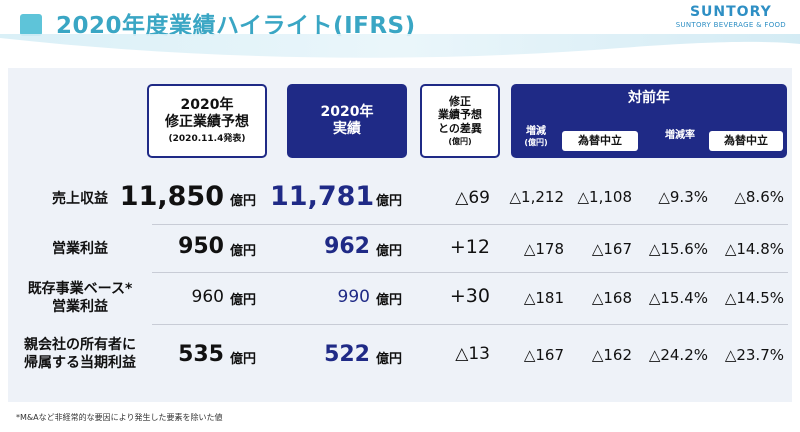  I want to click on yoy-header-title: 対前年, so click(649, 98).